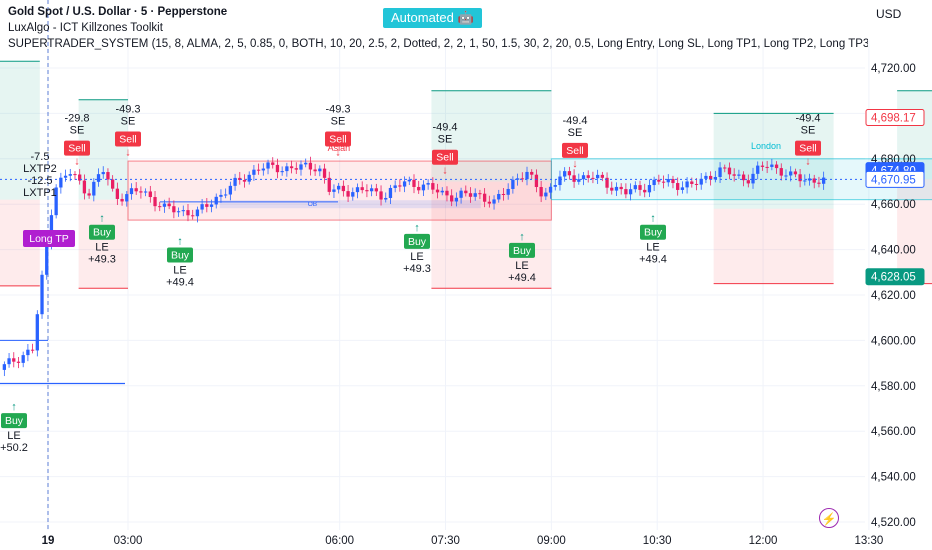  I want to click on buy-arrow-icon: ↑, so click(417, 228).